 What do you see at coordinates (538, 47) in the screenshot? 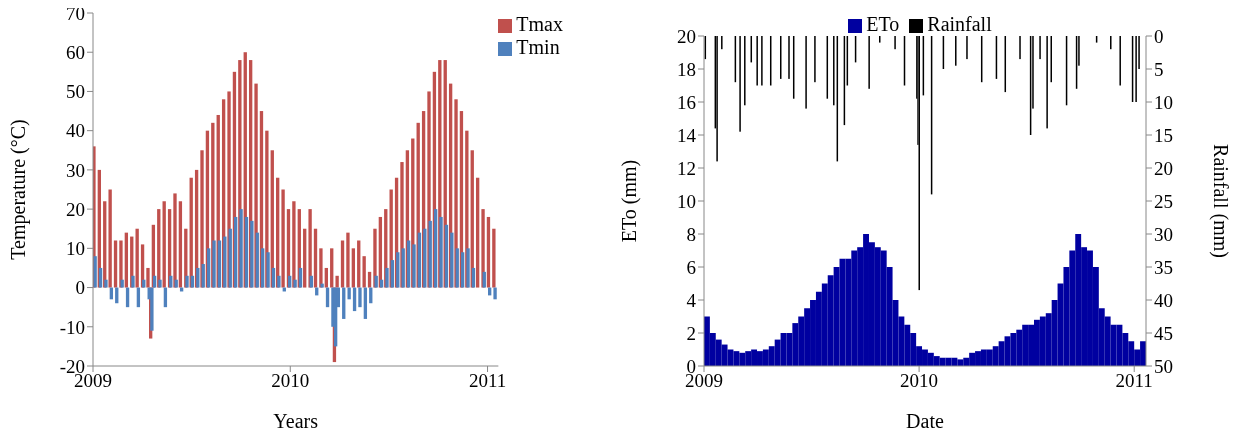
I see `legend-label: Tmin` at bounding box center [538, 47].